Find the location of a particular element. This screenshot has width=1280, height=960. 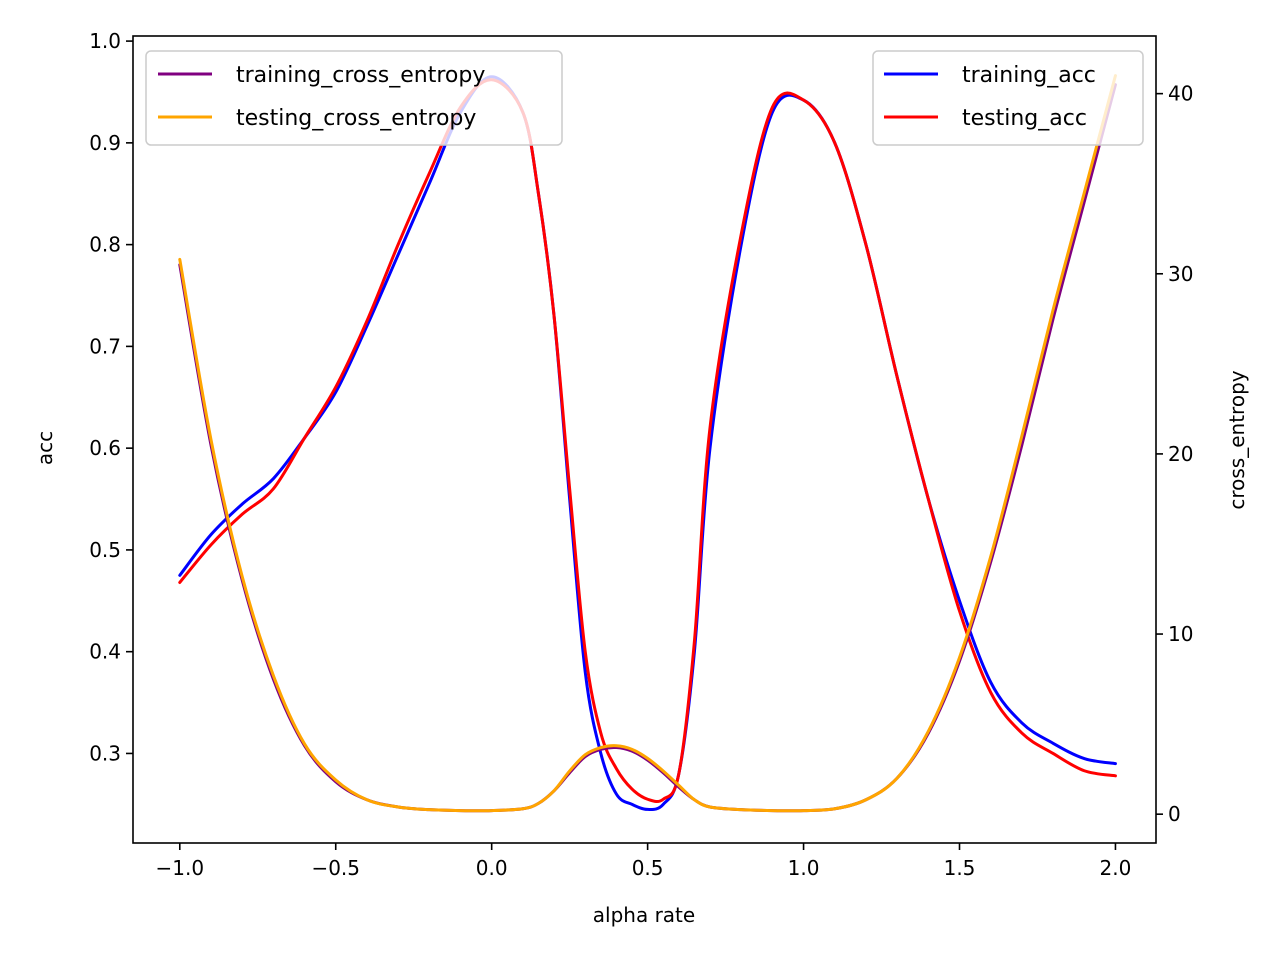

x-tick-label: 1.5 is located at coordinates (960, 868).